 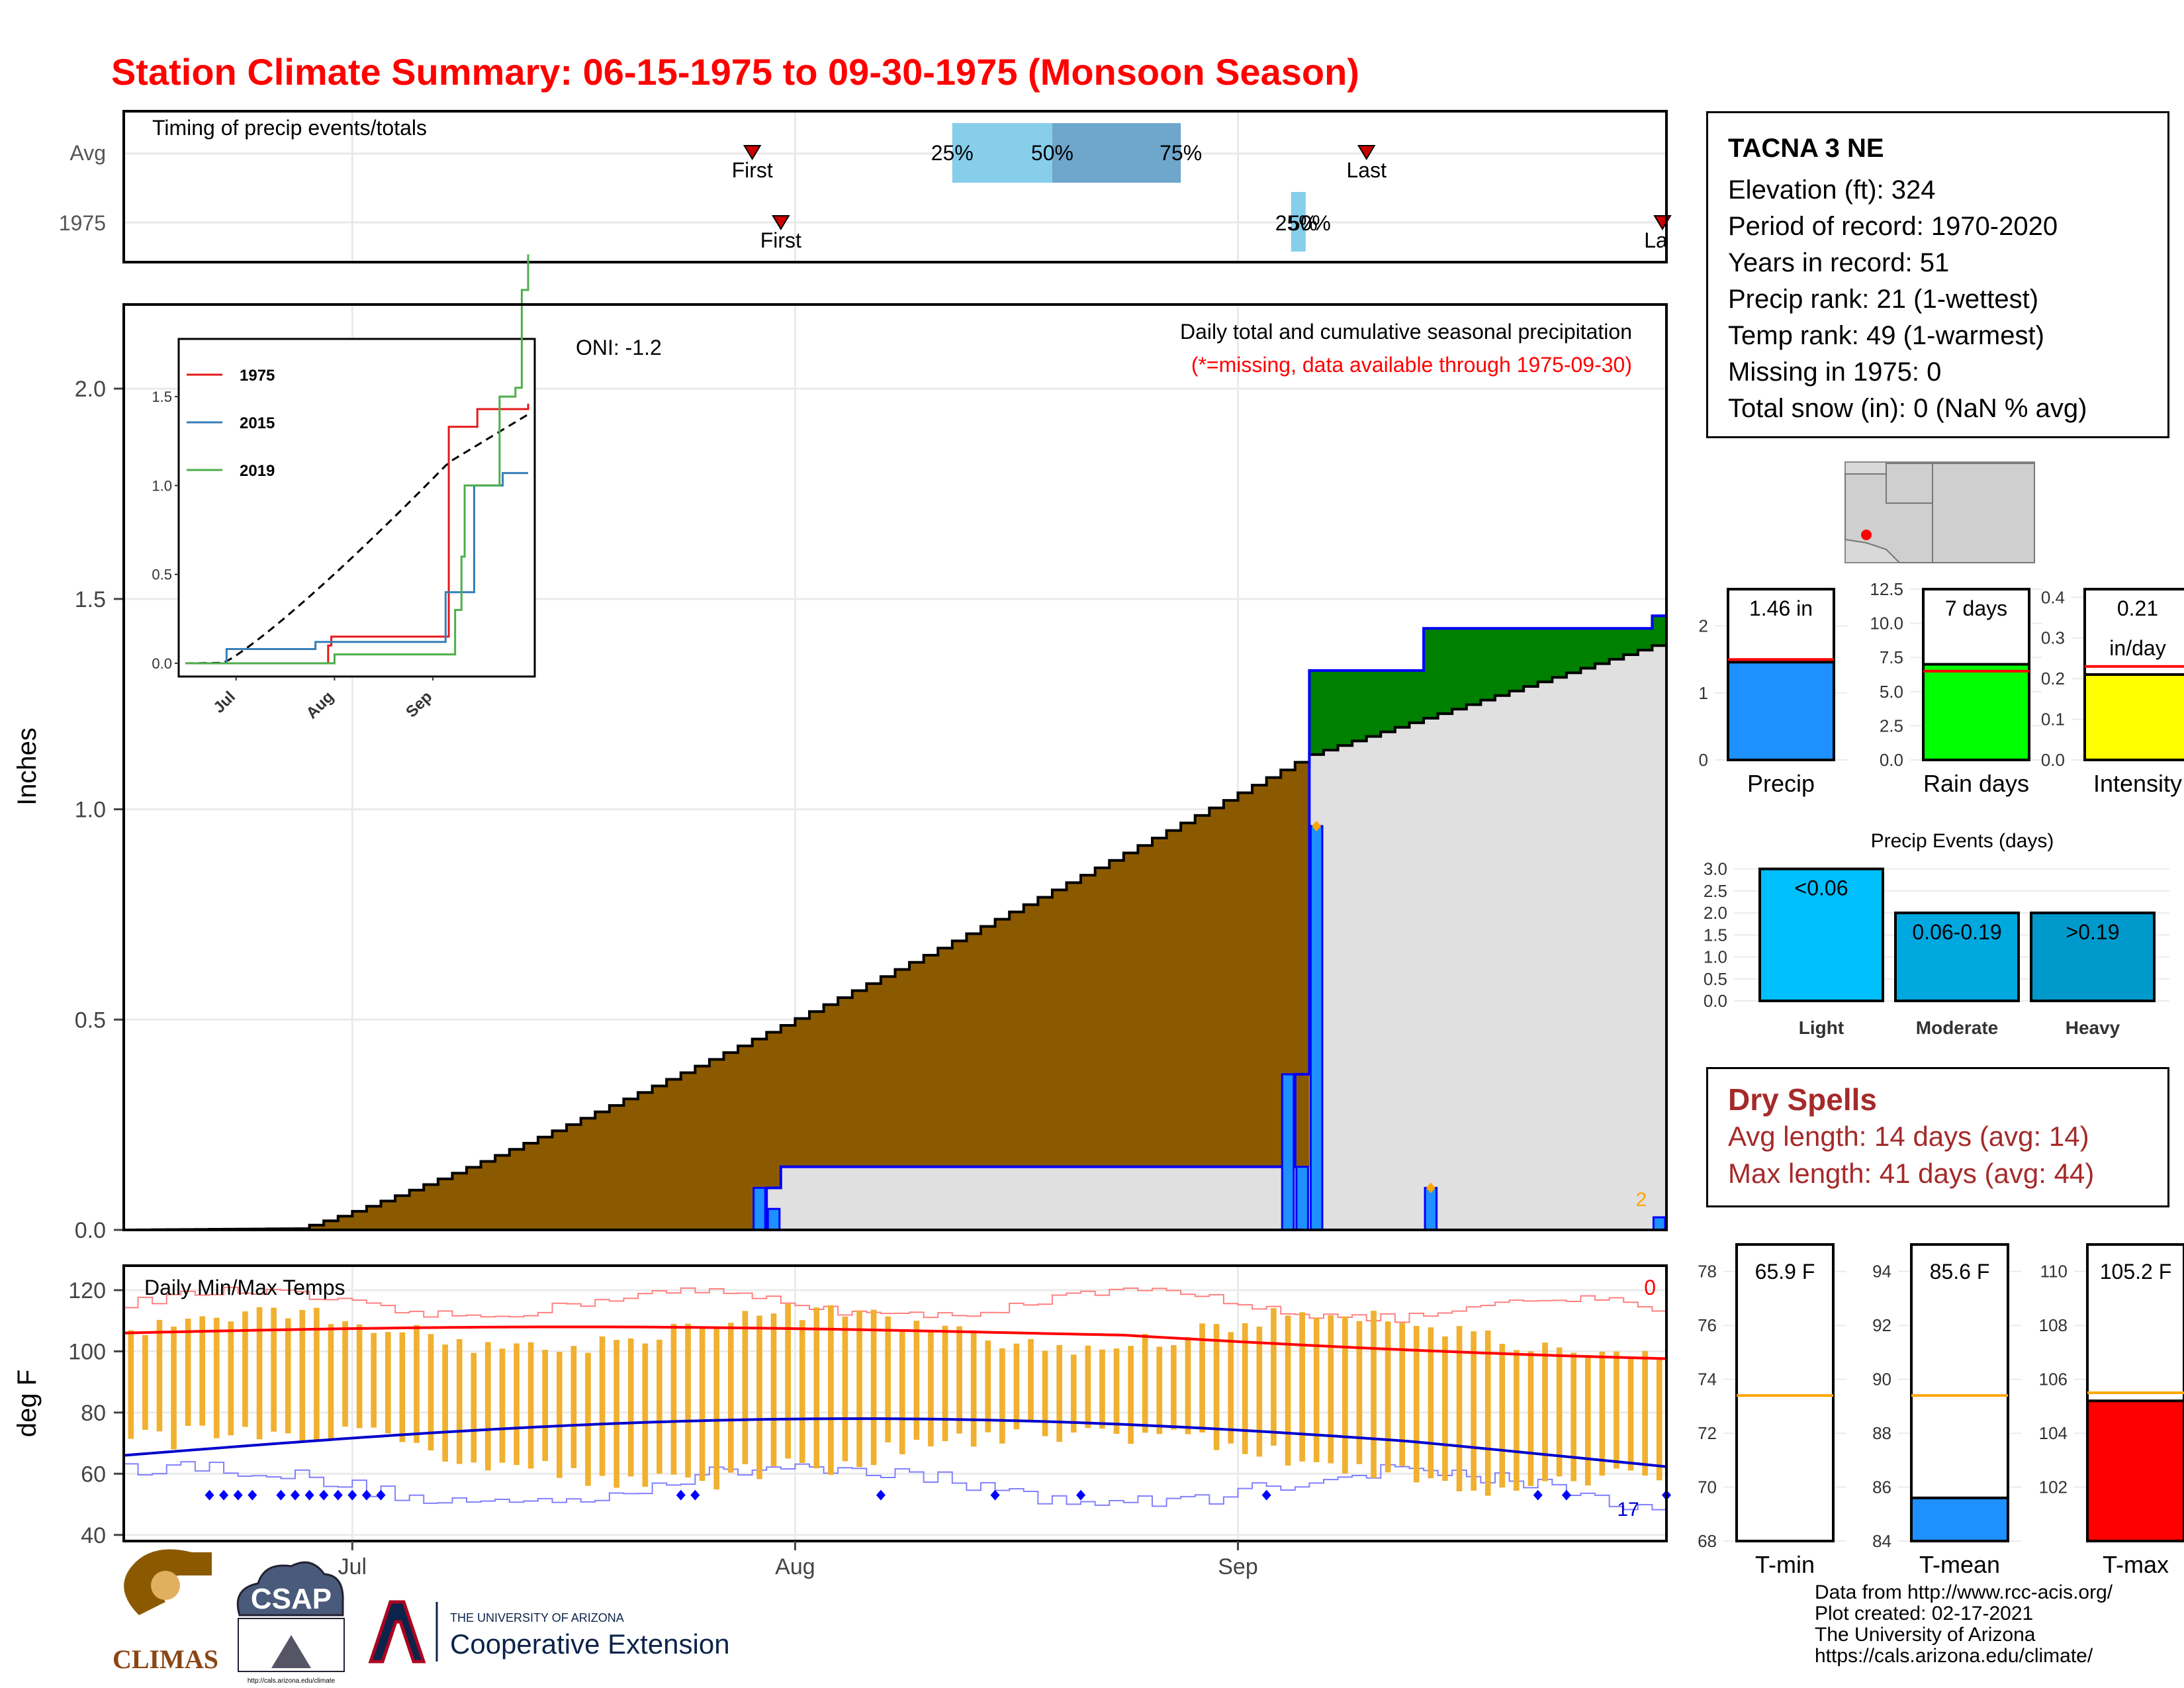 What do you see at coordinates (165, 1659) in the screenshot?
I see `climas-logo-text: CLIMAS` at bounding box center [165, 1659].